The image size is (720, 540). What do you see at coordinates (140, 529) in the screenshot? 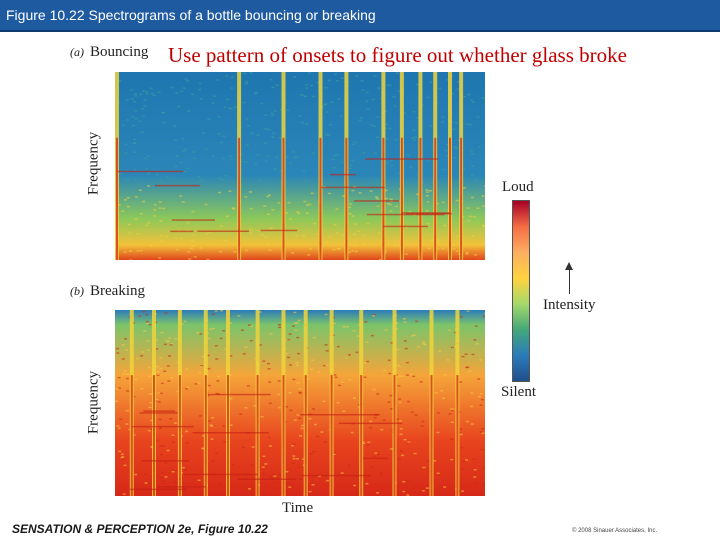
I see `footer-credit: SENSATION & PERCEPTION 2e, Figure 10.22` at bounding box center [140, 529].